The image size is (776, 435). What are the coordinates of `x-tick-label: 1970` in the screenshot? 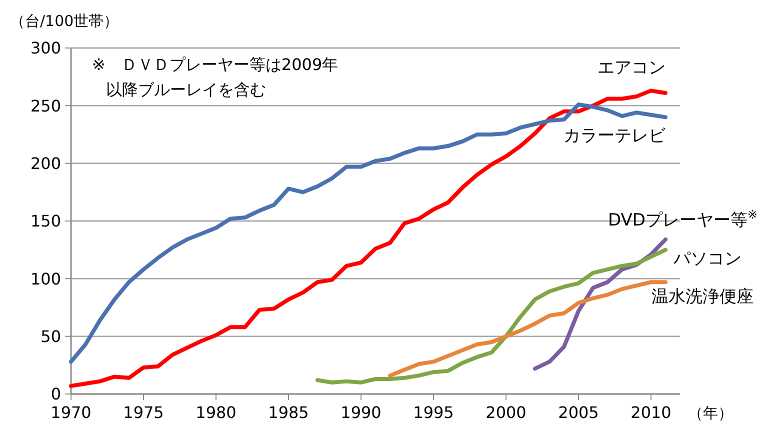 It's located at (71, 412).